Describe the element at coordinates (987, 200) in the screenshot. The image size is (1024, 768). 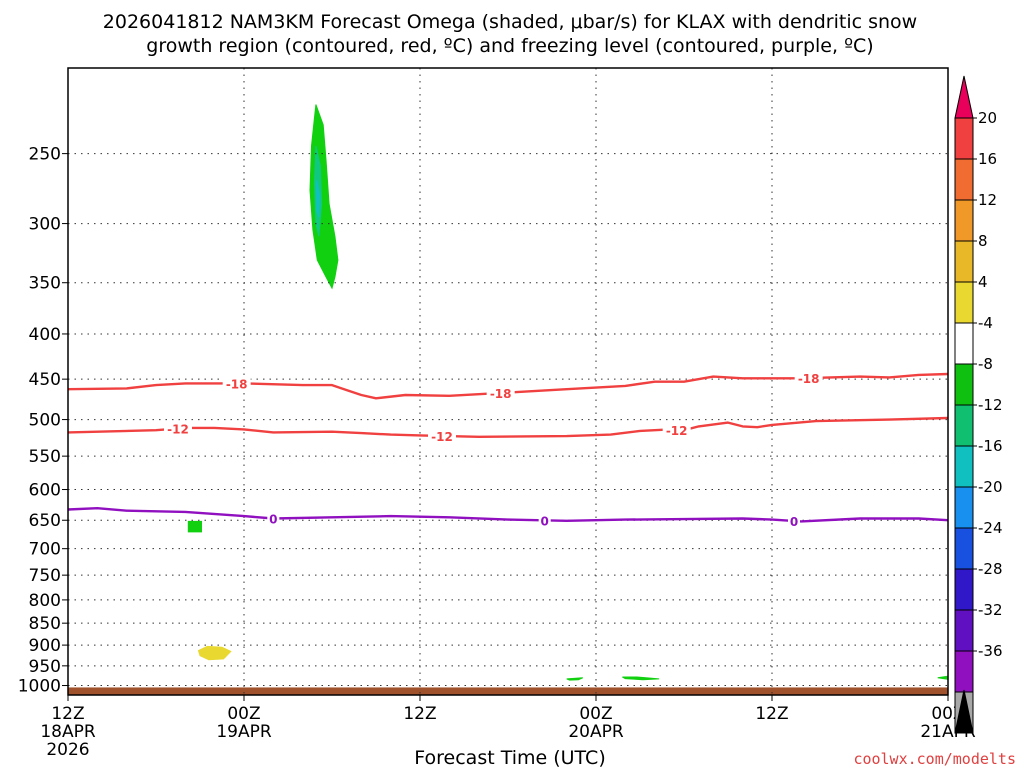
I see `colorbar-label-2: 12` at that location.